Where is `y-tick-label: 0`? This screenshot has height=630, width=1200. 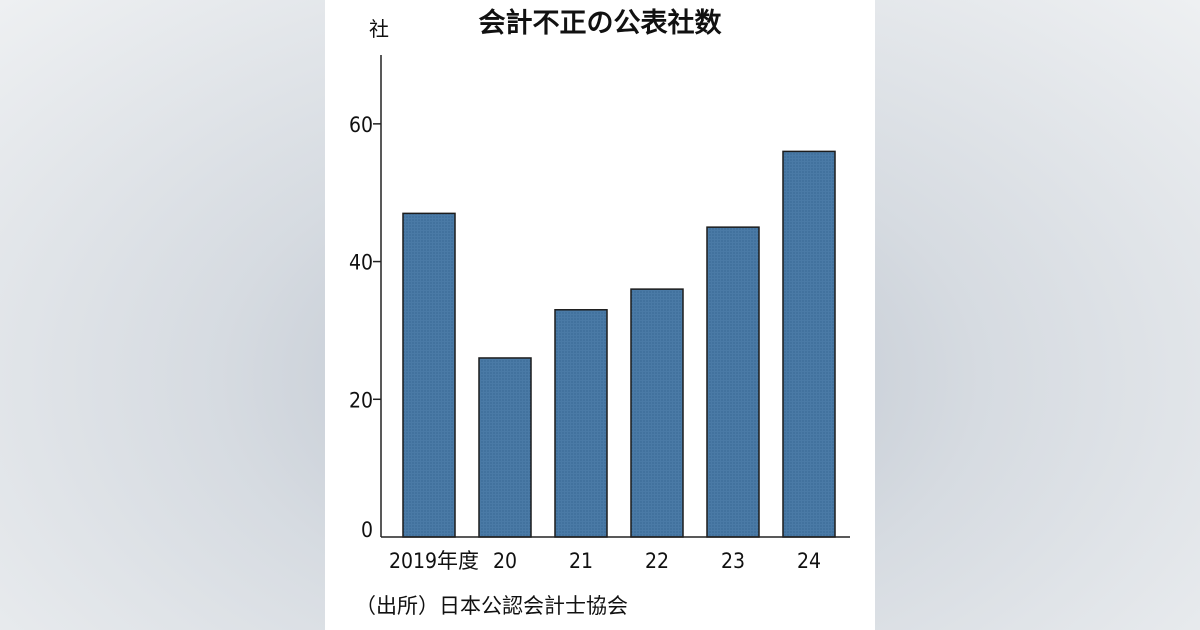
y-tick-label: 0 is located at coordinates (367, 530).